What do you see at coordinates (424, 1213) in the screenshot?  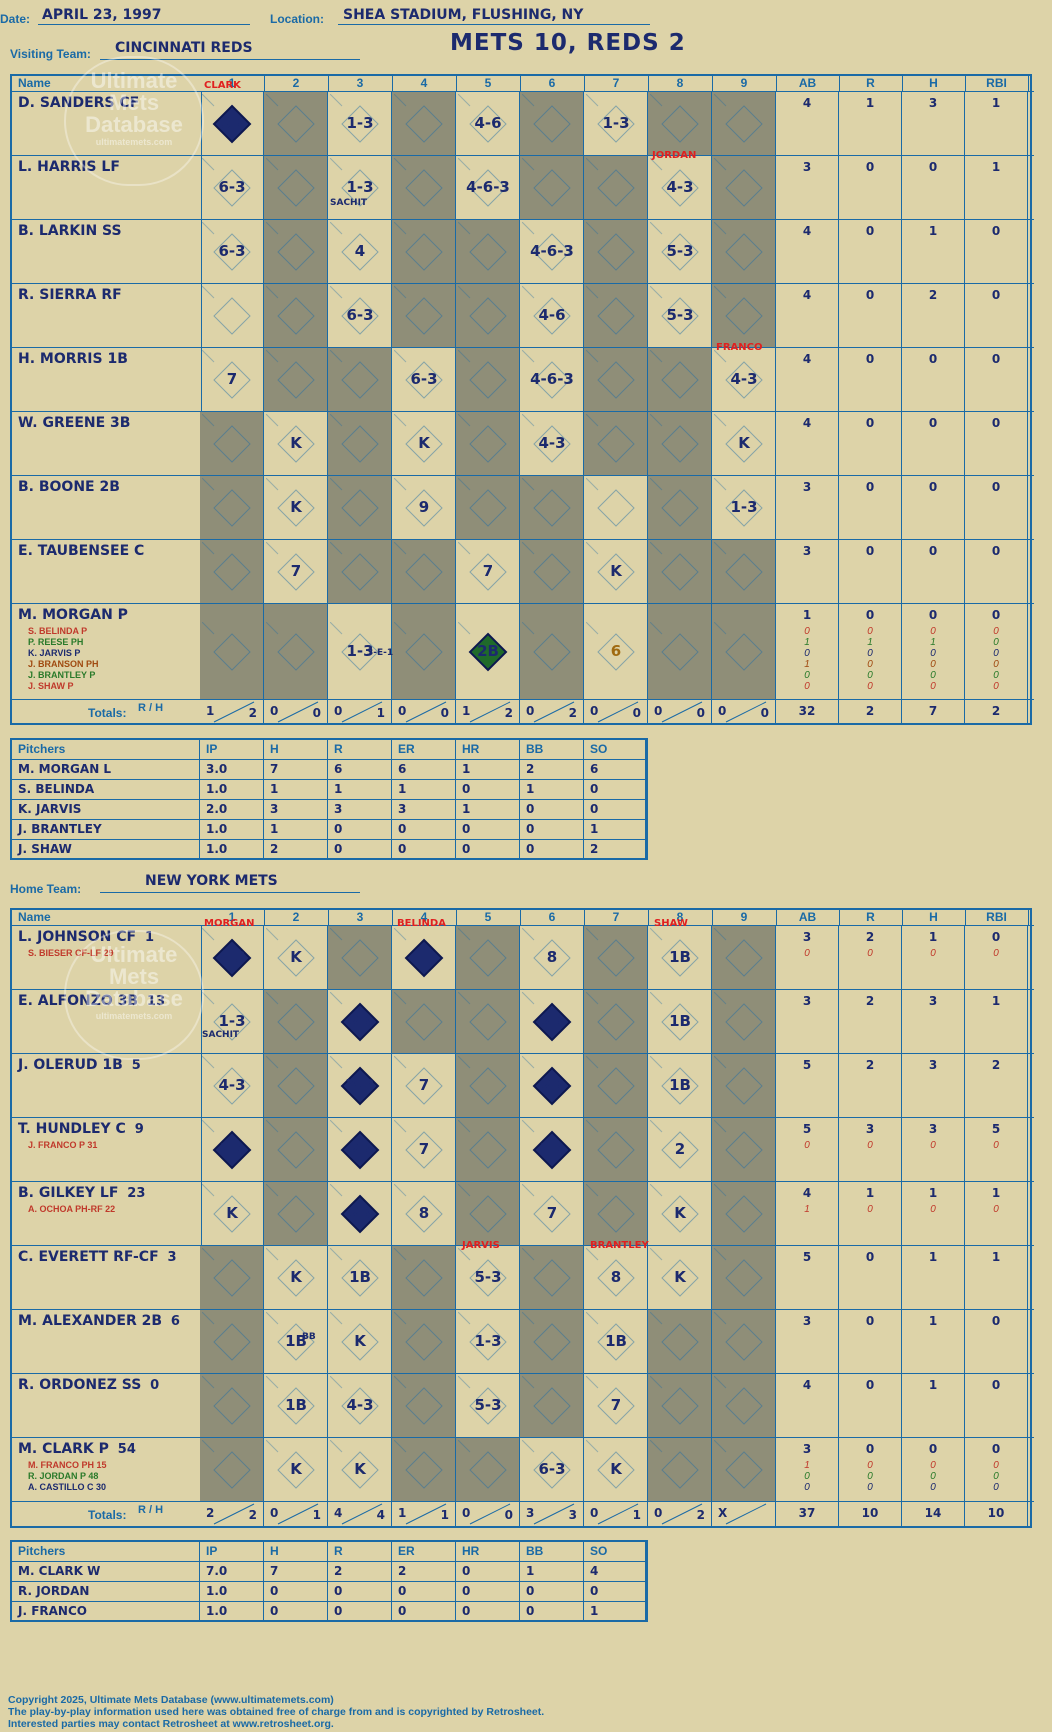 I see `play-result: 8` at bounding box center [424, 1213].